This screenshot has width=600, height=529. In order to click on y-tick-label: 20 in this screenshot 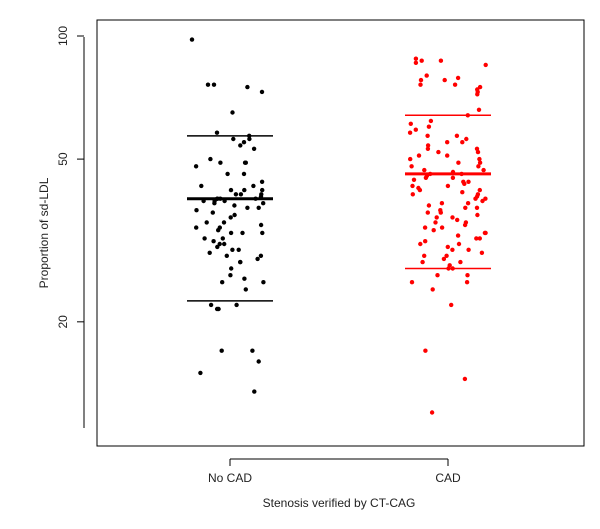, I will do `click(63, 322)`.